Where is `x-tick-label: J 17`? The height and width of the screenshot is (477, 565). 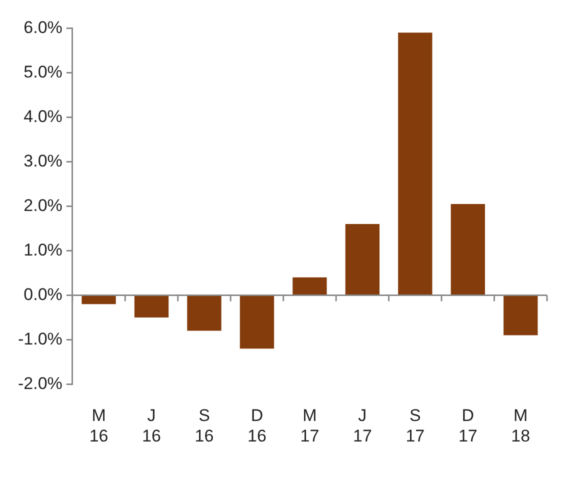 x-tick-label: J 17 is located at coordinates (362, 426).